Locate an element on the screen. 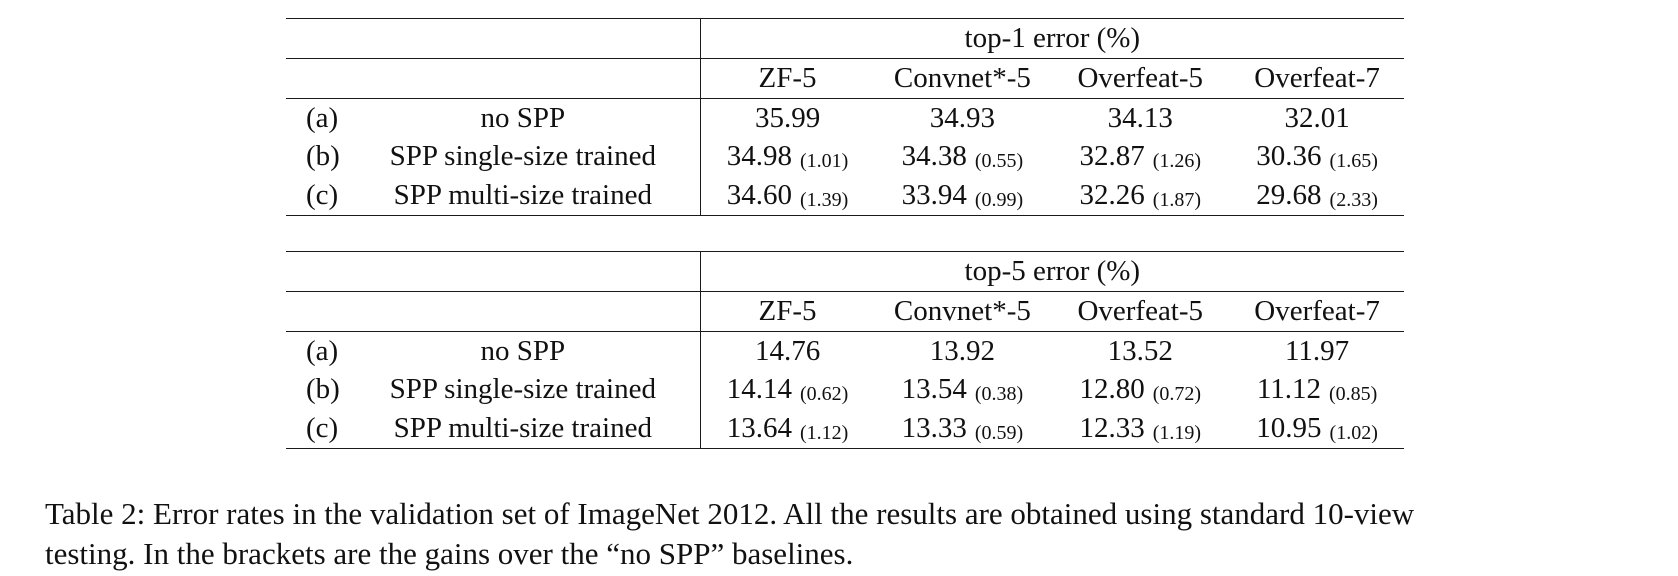  table-cell: 11.97 is located at coordinates (1317, 351).